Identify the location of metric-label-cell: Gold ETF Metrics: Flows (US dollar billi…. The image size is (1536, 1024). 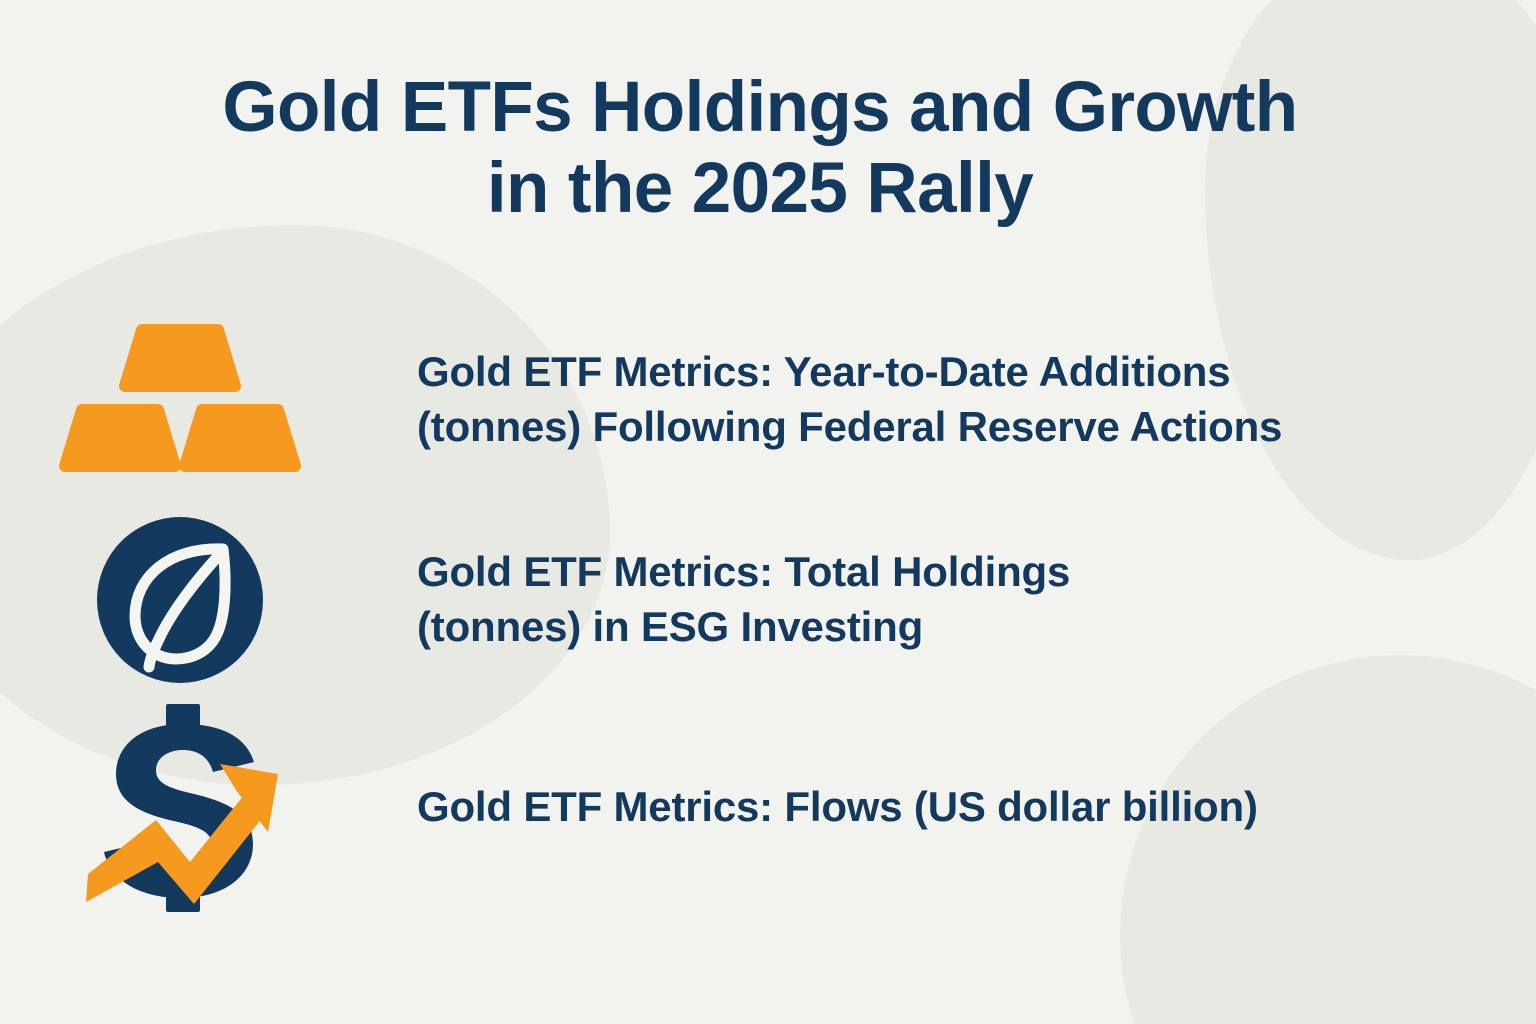
(976, 807).